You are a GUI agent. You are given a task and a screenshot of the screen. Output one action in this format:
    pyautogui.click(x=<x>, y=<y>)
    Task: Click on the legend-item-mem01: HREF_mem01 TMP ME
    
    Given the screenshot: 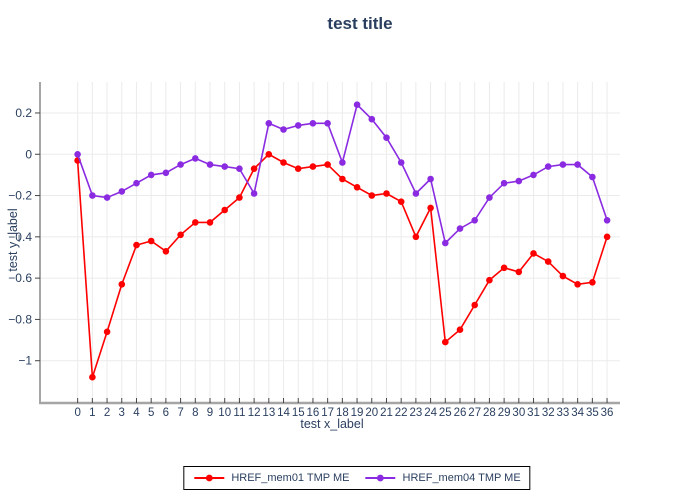 What is the action you would take?
    pyautogui.click(x=271, y=478)
    